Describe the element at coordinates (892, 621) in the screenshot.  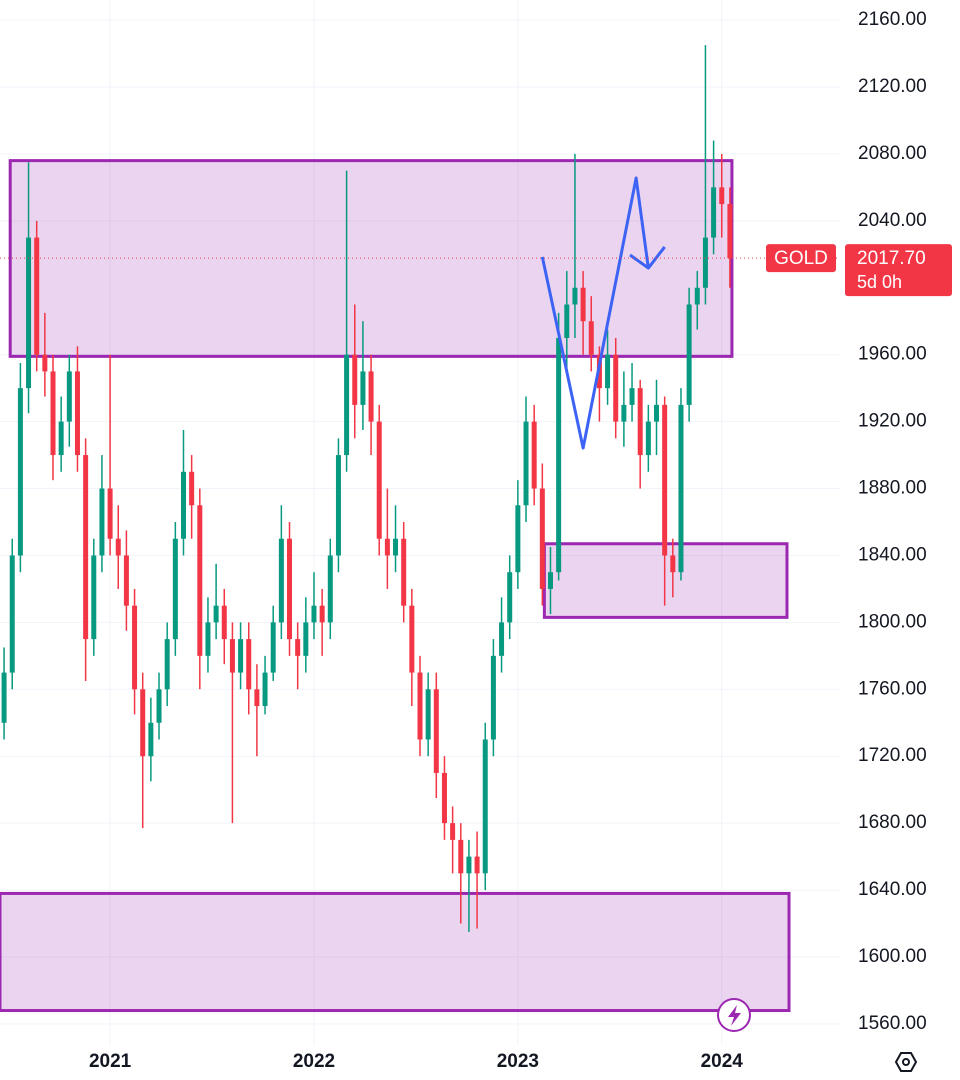
I see `y-tick-label: 1800.00` at that location.